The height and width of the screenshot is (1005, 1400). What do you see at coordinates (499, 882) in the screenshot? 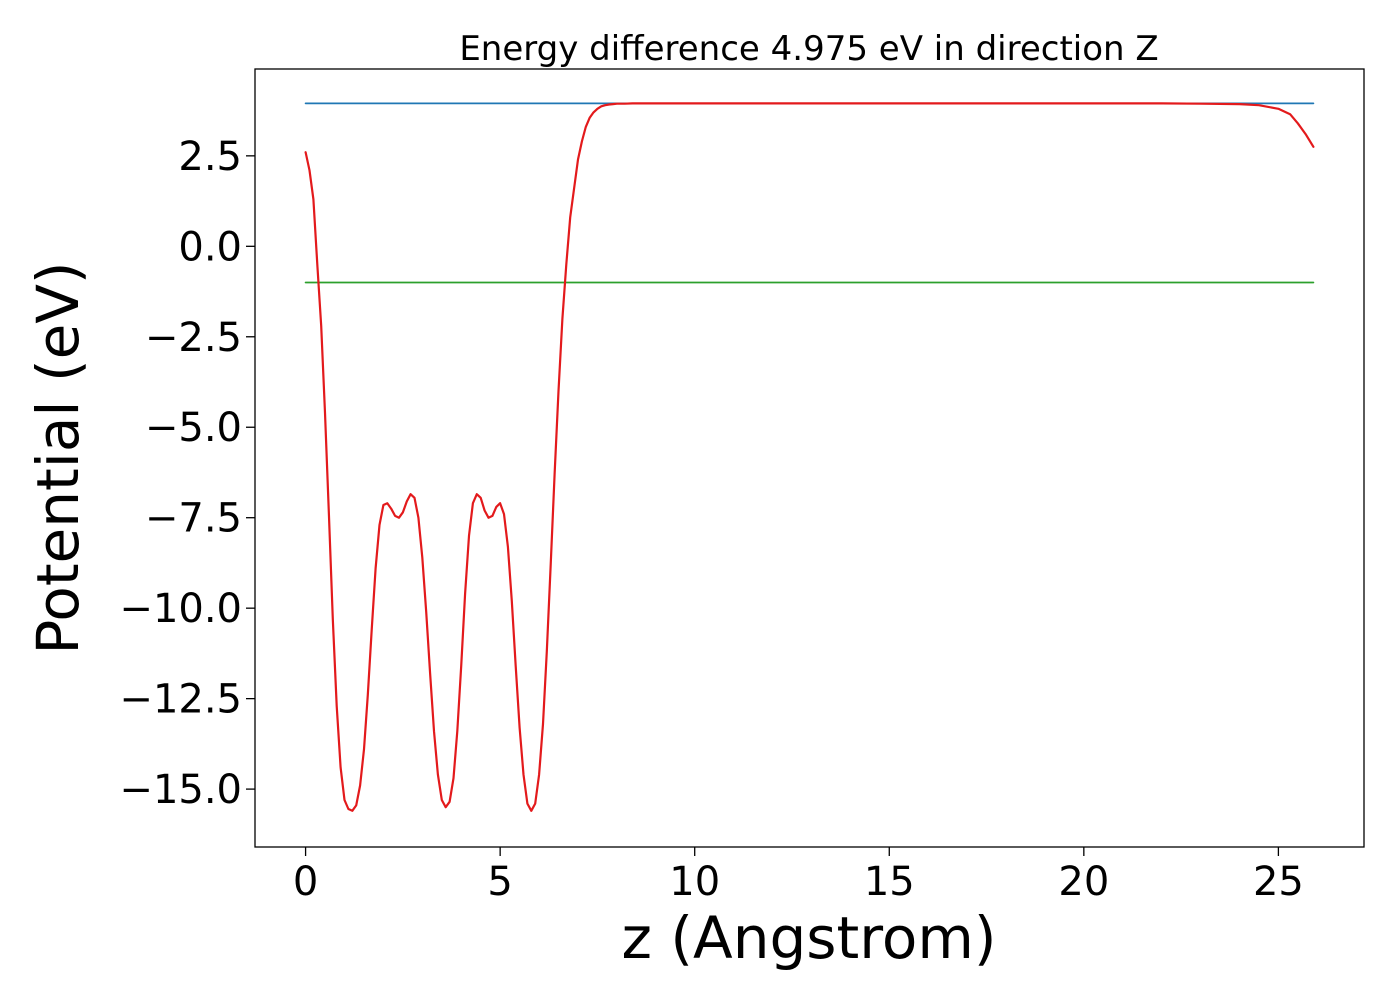
I see `x-tick-label: 5` at bounding box center [499, 882].